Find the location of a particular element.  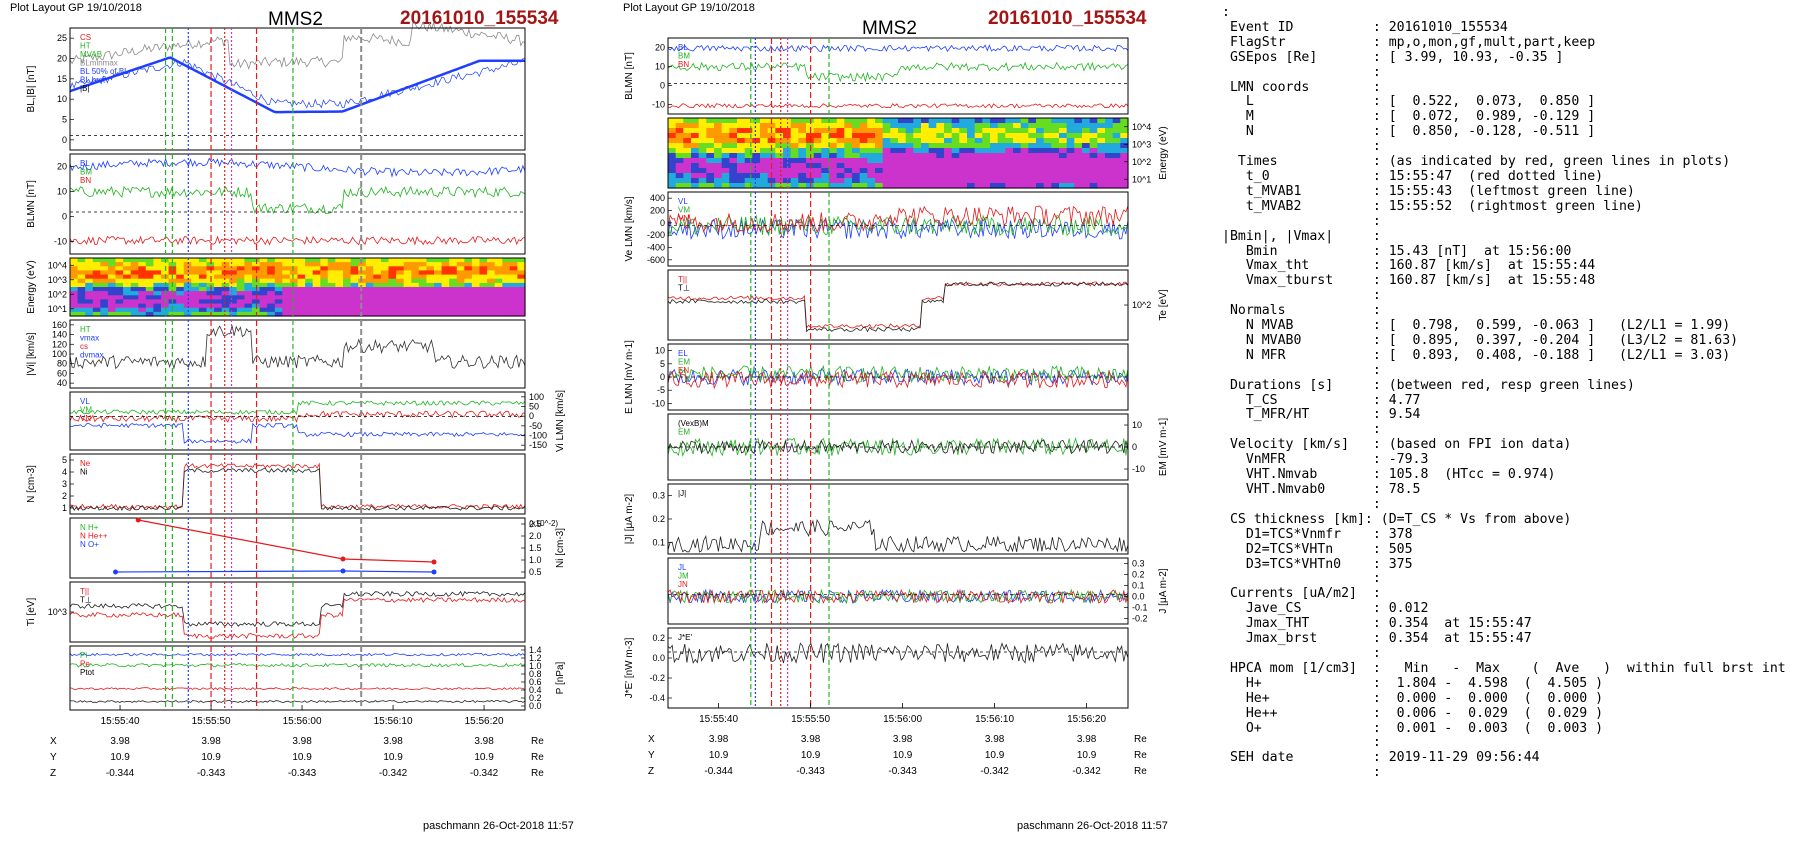

mid-panel-jdote-frame is located at coordinates (898, 668).